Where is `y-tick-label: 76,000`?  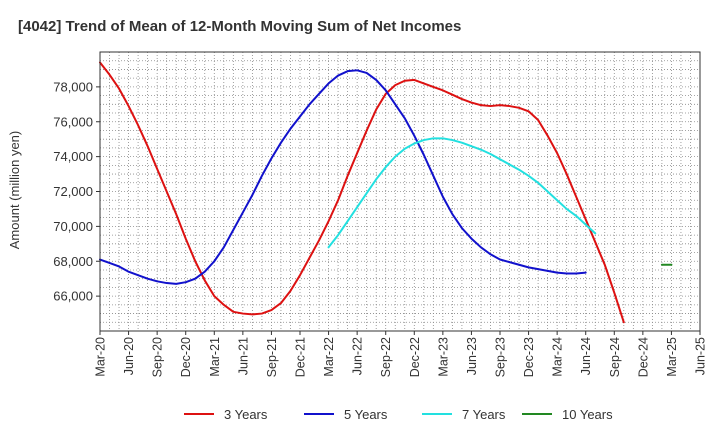 y-tick-label: 76,000 is located at coordinates (73, 121).